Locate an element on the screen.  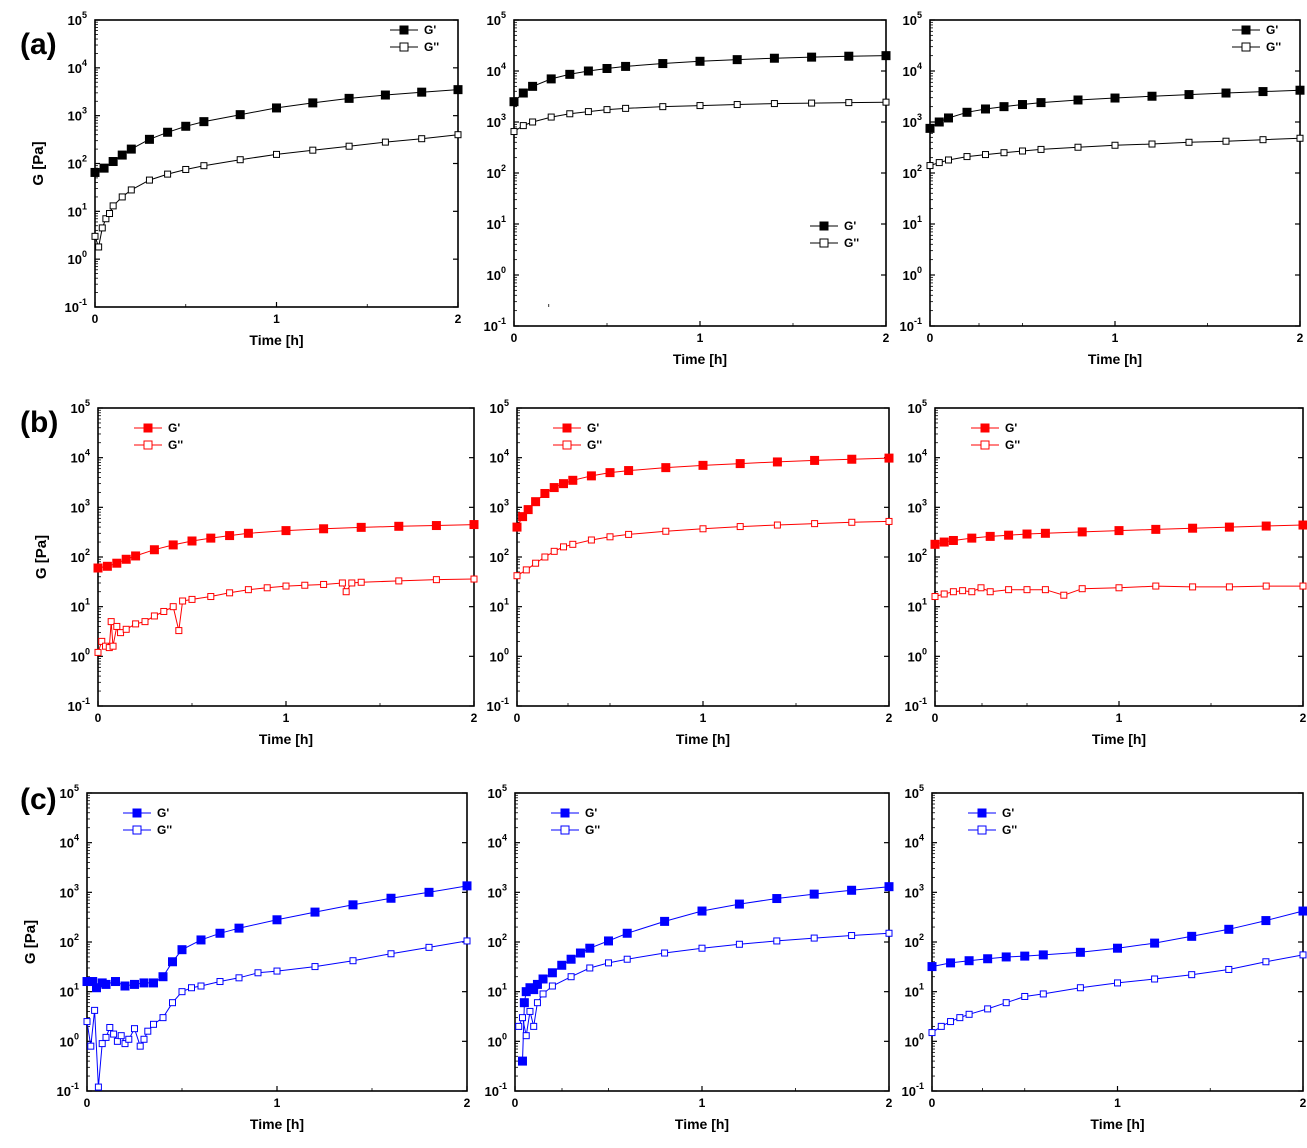
row-label-b: (b) is located at coordinates (39, 422).